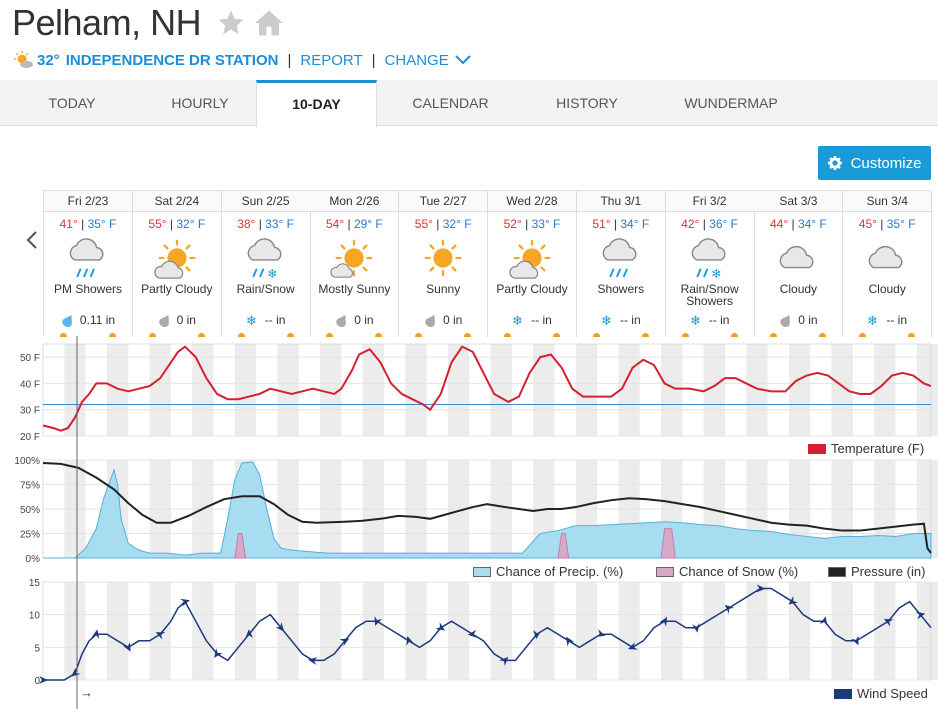  Describe the element at coordinates (731, 103) in the screenshot. I see `tab-wundermap: WUNDERMAP` at that location.